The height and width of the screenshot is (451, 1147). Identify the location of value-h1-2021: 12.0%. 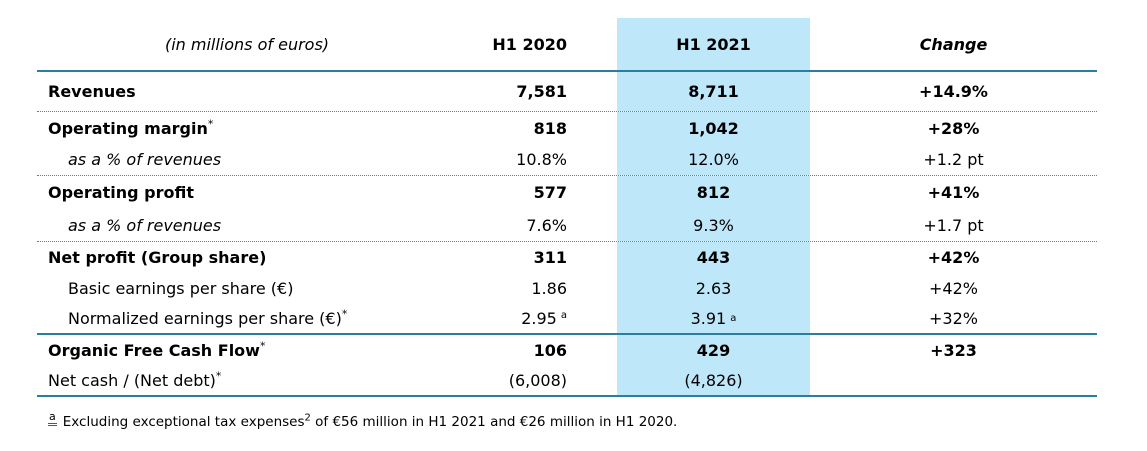
(713, 159).